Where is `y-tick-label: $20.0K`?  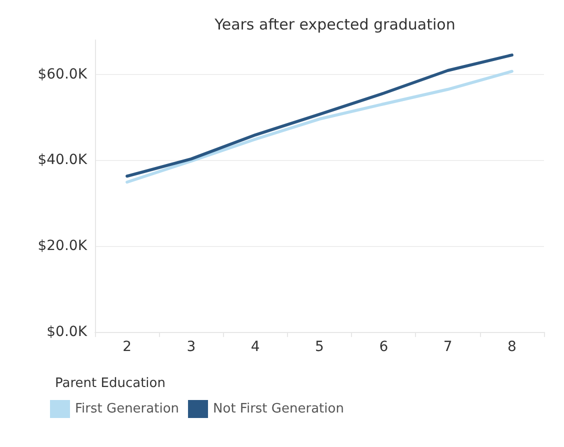
y-tick-label: $20.0K is located at coordinates (63, 246).